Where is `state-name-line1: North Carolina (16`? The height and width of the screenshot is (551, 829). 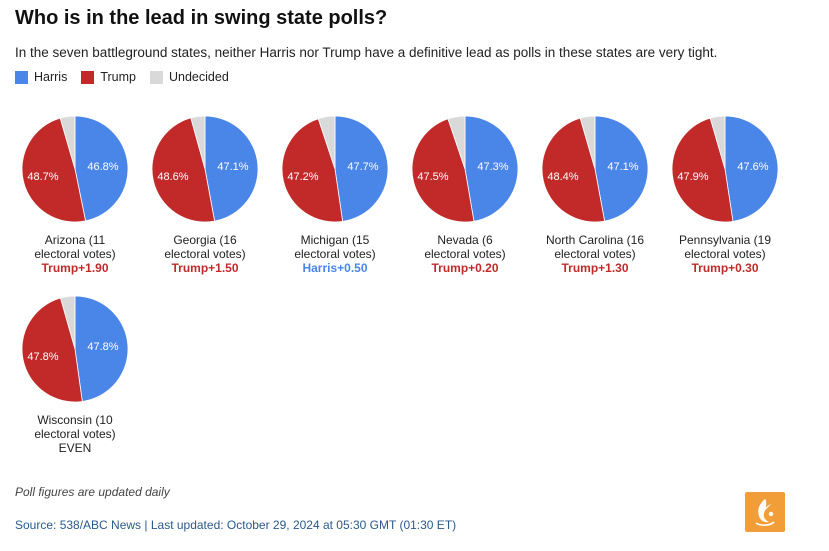 state-name-line1: North Carolina (16 is located at coordinates (595, 240).